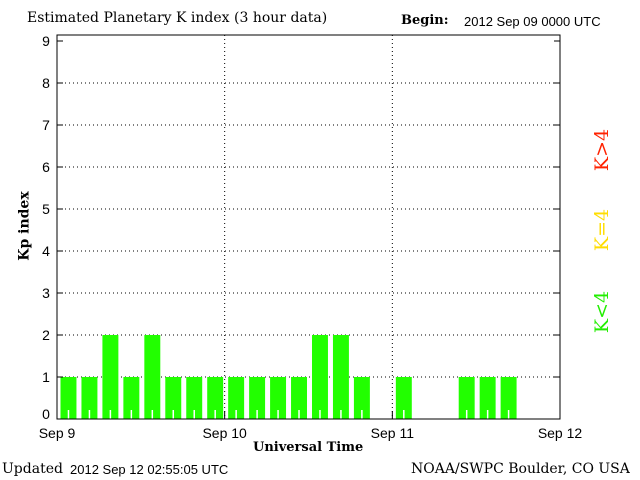 The image size is (640, 480). What do you see at coordinates (520, 469) in the screenshot?
I see `source-credit: NOAA/SWPC Boulder, CO USA` at bounding box center [520, 469].